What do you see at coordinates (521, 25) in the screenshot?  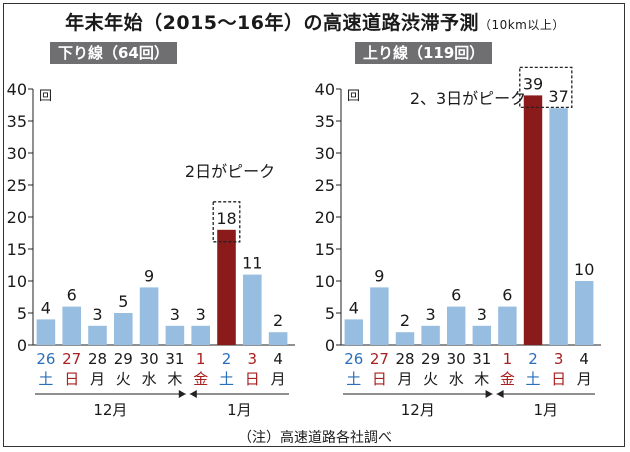 I see `title-note: （10km以上）` at bounding box center [521, 25].